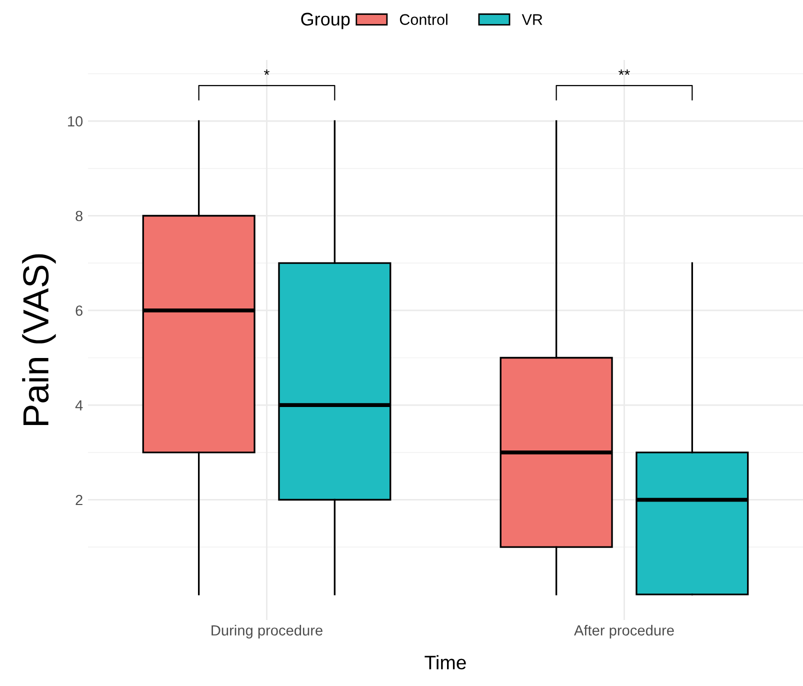 The image size is (803, 686). What do you see at coordinates (75, 121) in the screenshot?
I see `y-tick-label: 10` at bounding box center [75, 121].